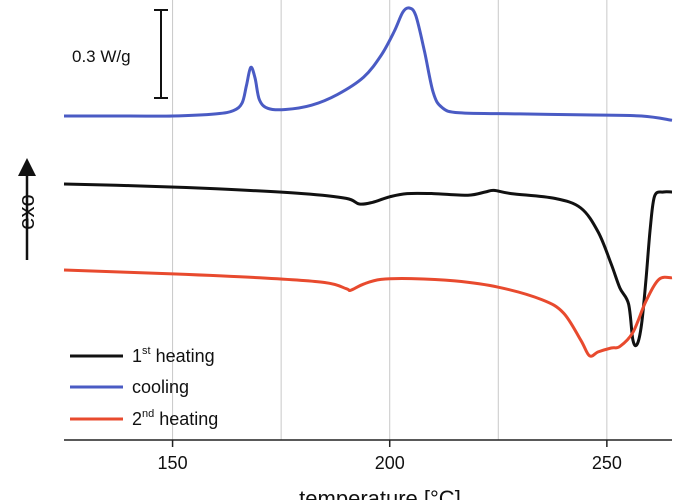 The width and height of the screenshot is (700, 500). Describe the element at coordinates (607, 463) in the screenshot. I see `x-tick-label: 250` at that location.